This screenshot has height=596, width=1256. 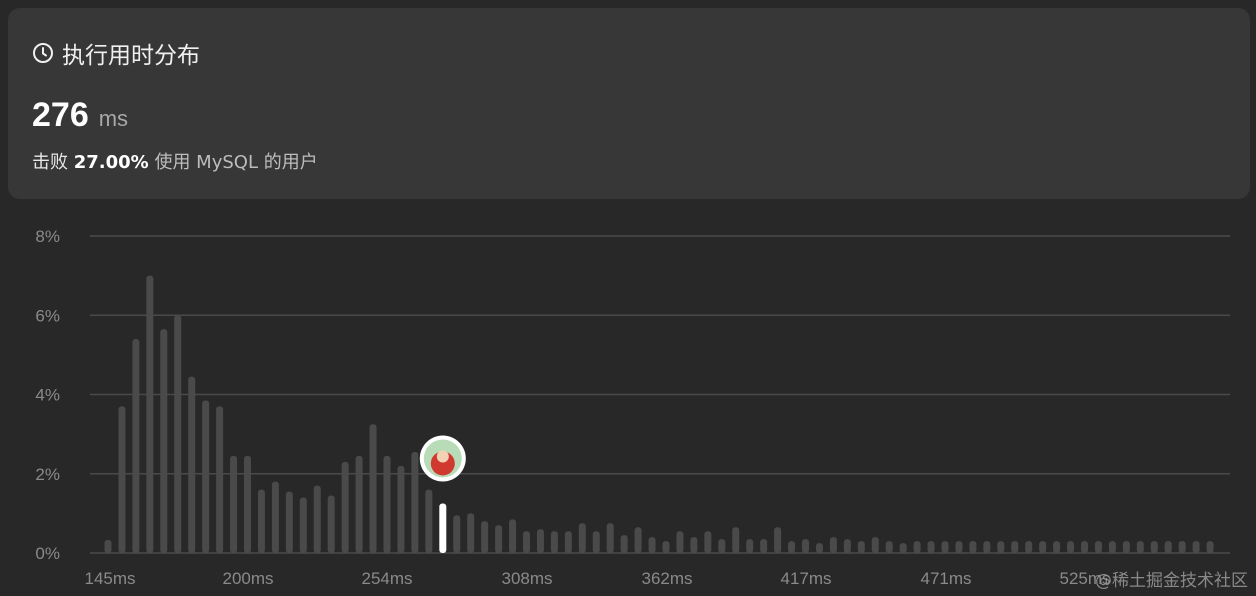 I want to click on beat-prefix: 击败, so click(x=50, y=162).